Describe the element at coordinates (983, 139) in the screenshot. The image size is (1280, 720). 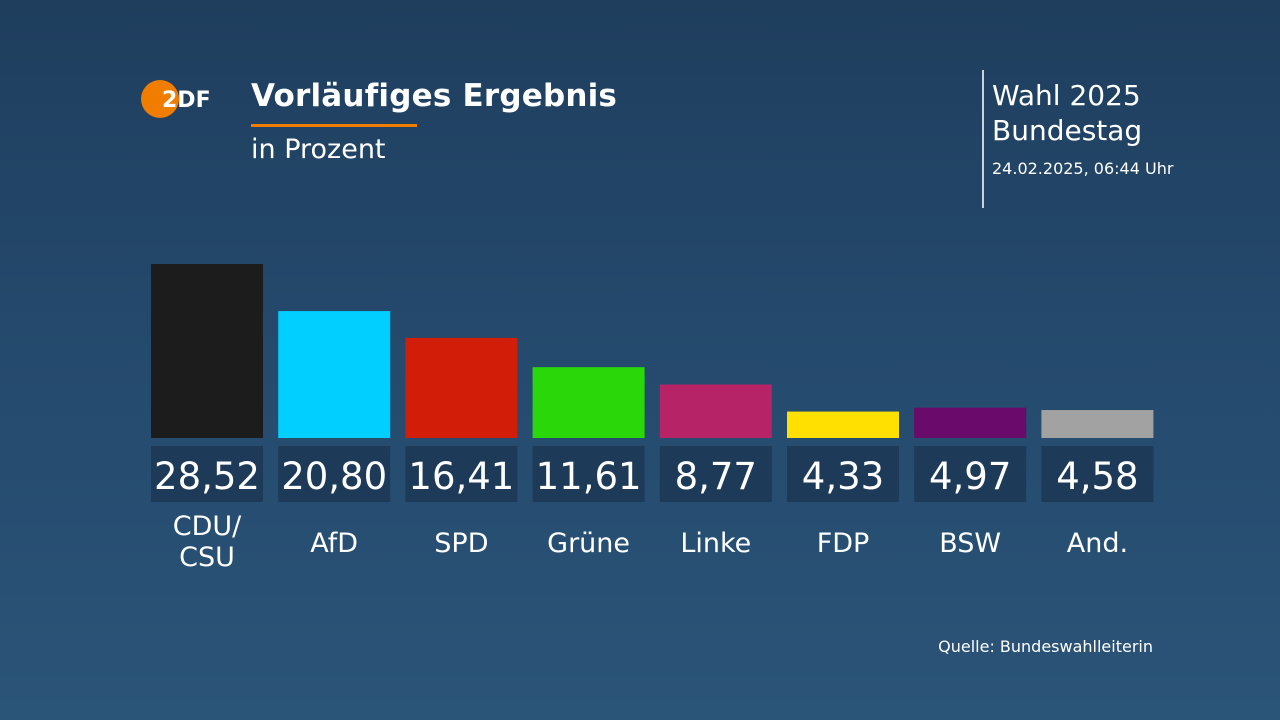
I see `header-divider` at that location.